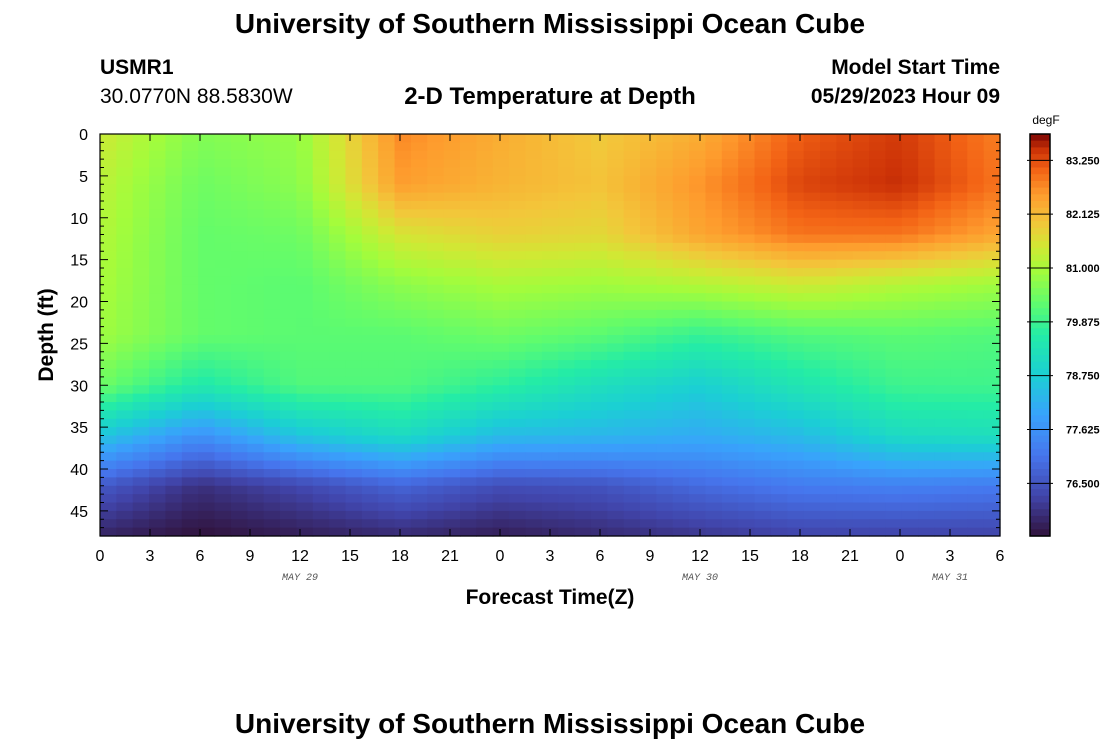  What do you see at coordinates (79, 344) in the screenshot?
I see `y-tick-label: 25` at bounding box center [79, 344].